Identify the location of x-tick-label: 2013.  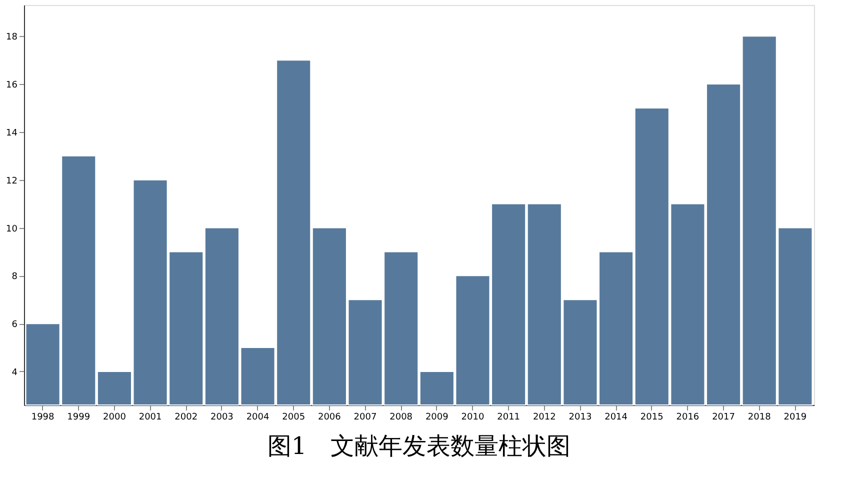
(580, 417).